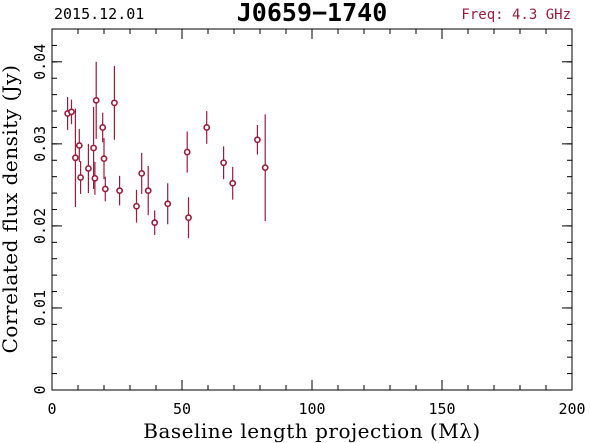  Describe the element at coordinates (441, 409) in the screenshot. I see `x-tick-label: 150` at that location.